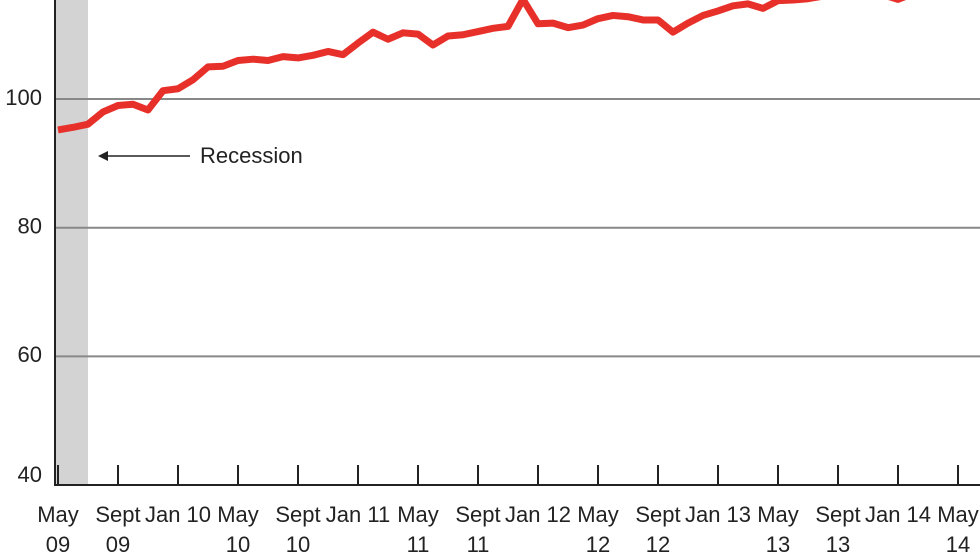  I want to click on x-tick-label: Sept 11, so click(478, 529).